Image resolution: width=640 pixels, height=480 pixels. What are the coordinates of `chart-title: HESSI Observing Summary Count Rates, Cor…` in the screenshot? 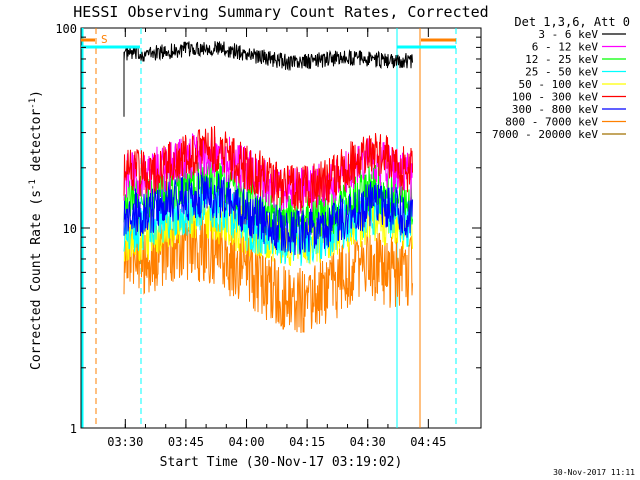 It's located at (280, 12).